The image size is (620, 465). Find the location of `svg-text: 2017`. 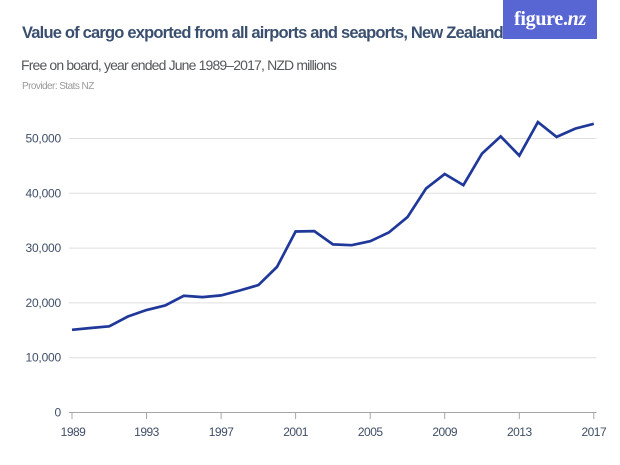

svg-text: 2017 is located at coordinates (594, 432).